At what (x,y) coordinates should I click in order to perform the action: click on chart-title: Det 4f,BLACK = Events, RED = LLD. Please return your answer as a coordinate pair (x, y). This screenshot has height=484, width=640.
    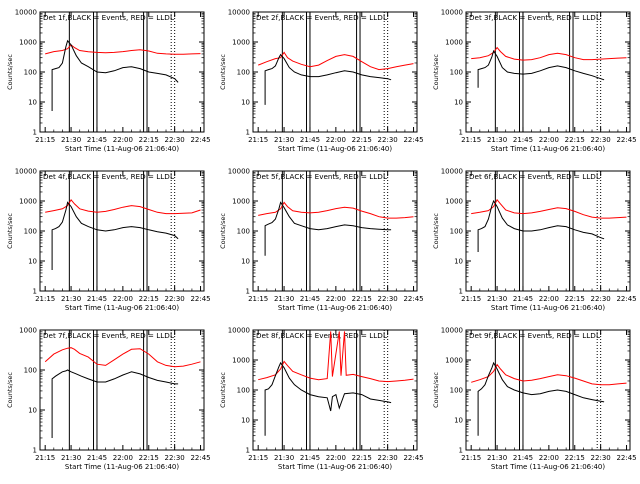
    Looking at the image, I should click on (106, 176).